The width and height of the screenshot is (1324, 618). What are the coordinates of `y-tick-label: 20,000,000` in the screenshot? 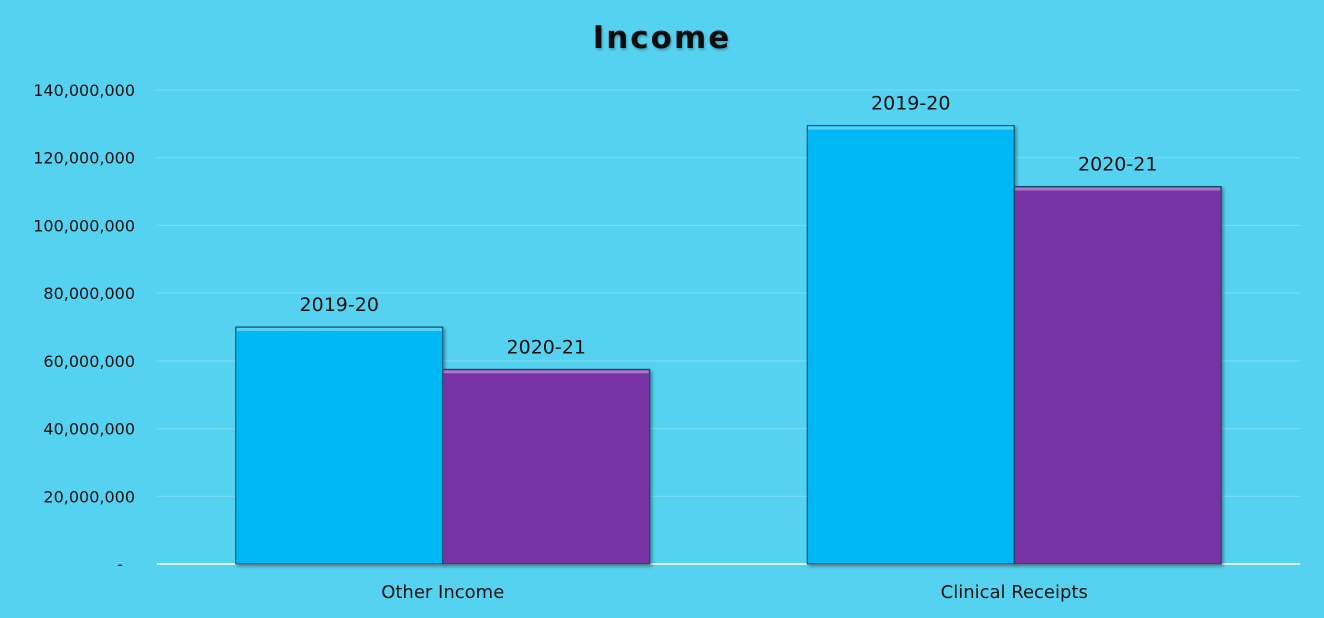 It's located at (89, 496).